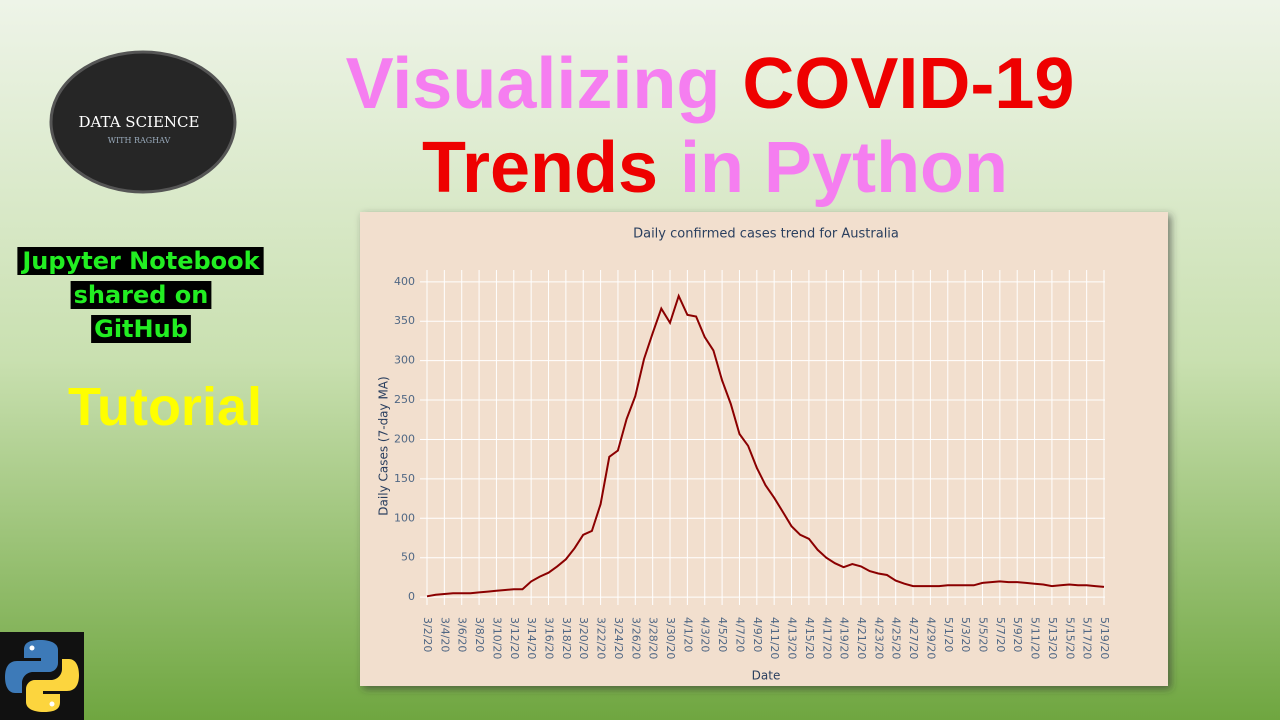 This screenshot has width=1280, height=720. Describe the element at coordinates (139, 140) in the screenshot. I see `logo-subtitle: WITH RAGHAV` at that location.